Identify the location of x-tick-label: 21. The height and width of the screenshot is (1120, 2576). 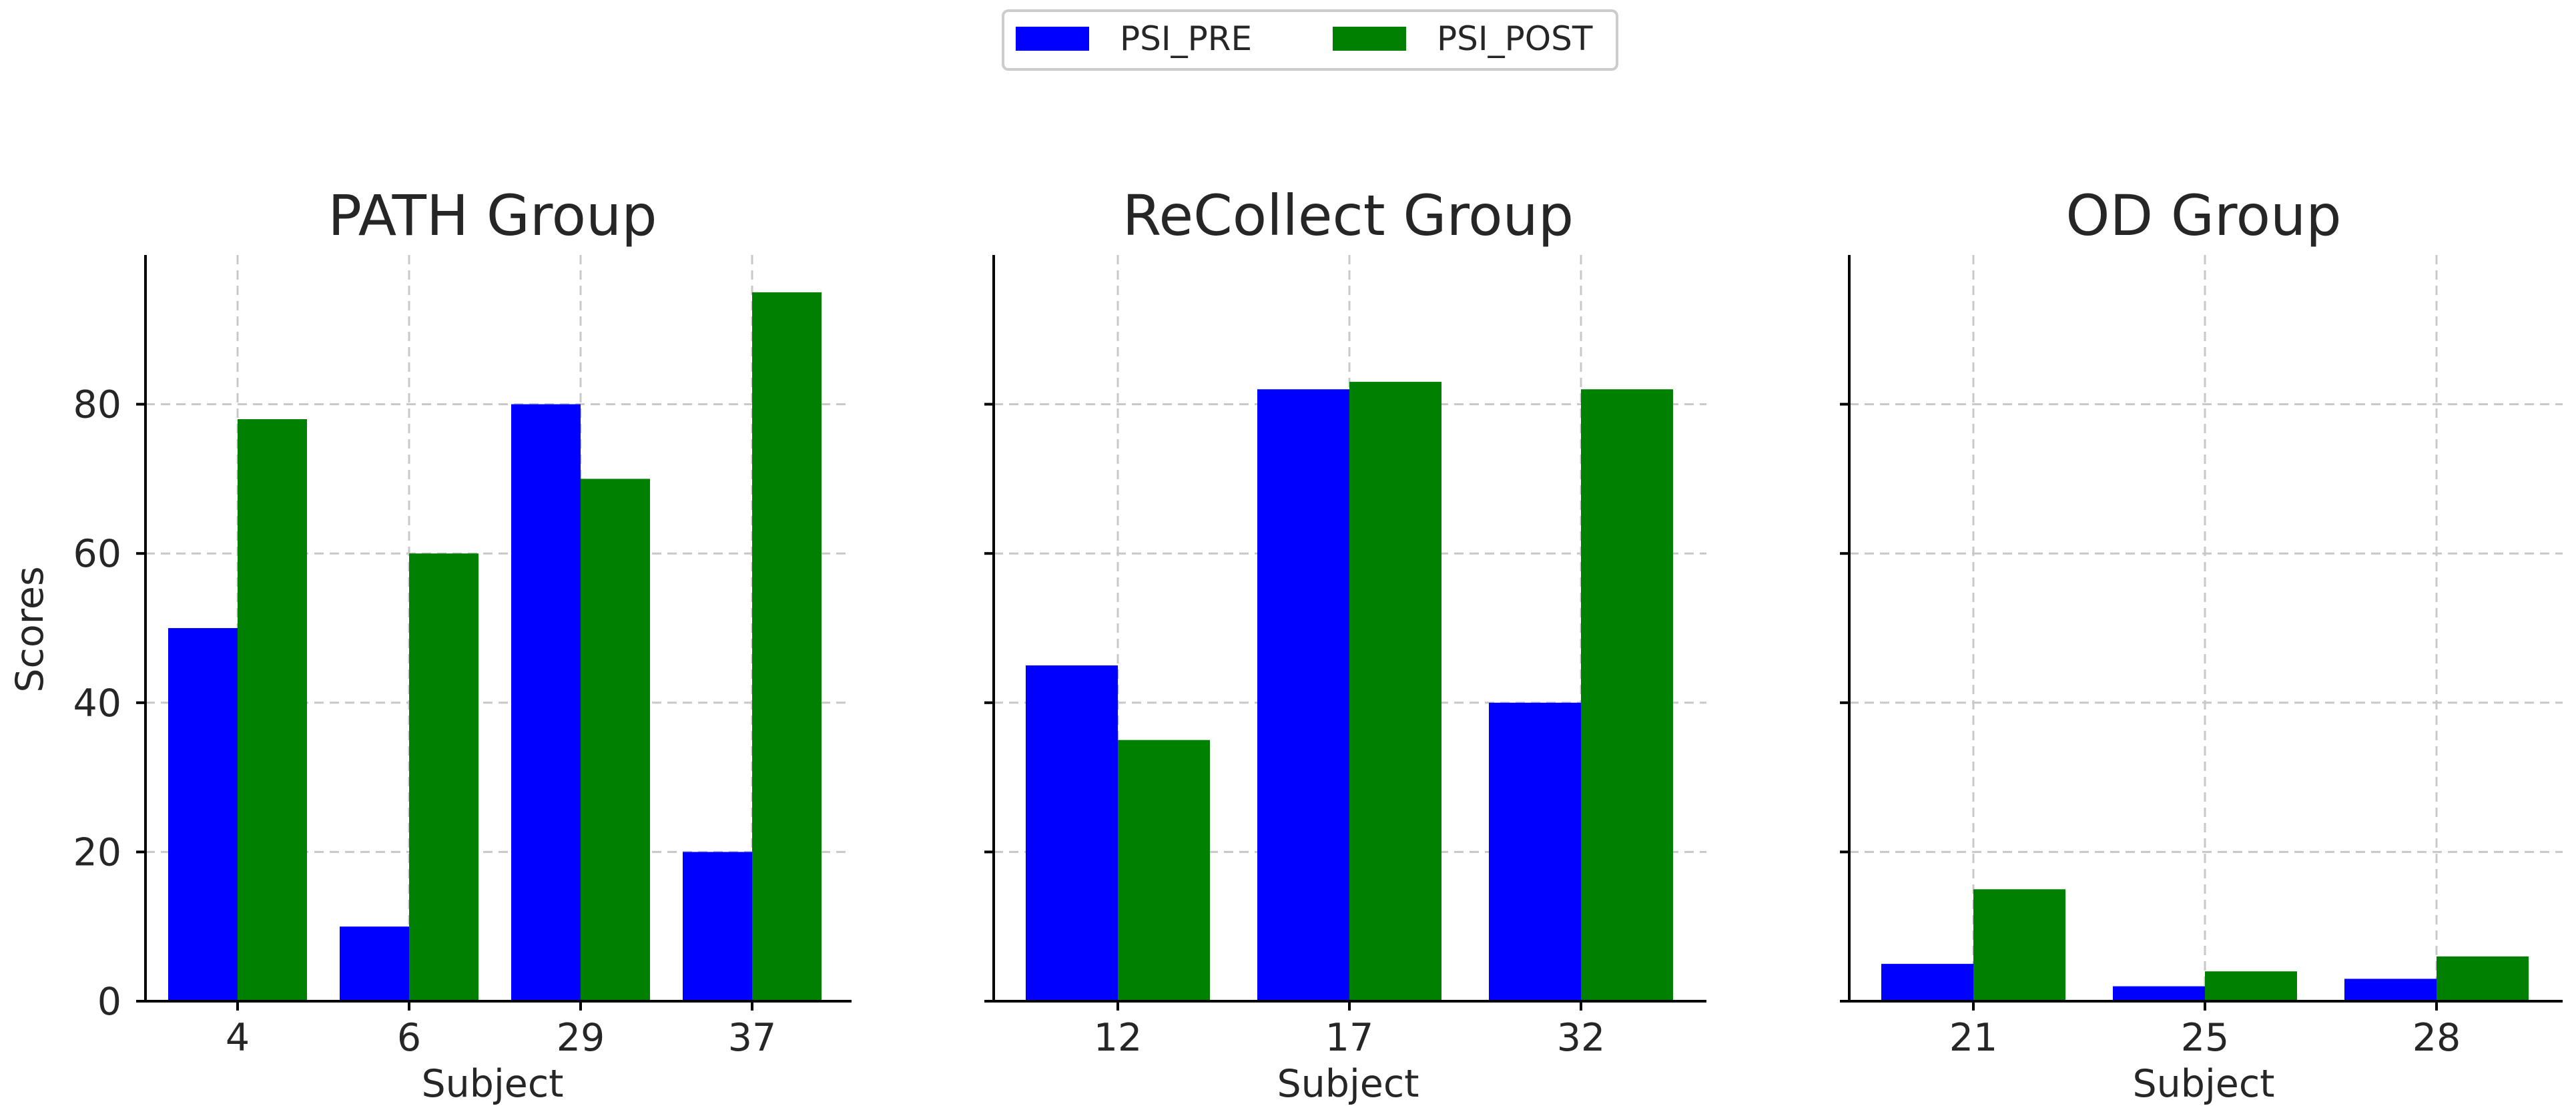
(1974, 1038).